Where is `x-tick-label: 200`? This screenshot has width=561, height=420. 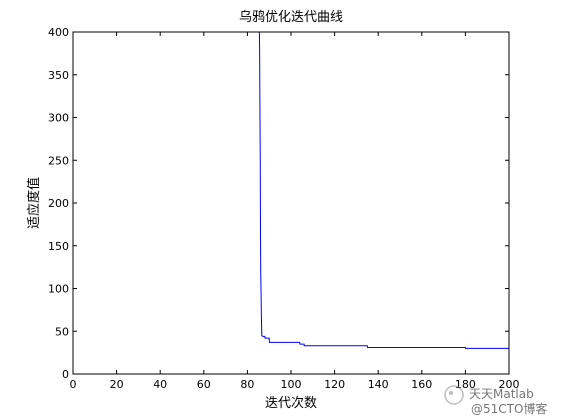 x-tick-label: 200 is located at coordinates (509, 384).